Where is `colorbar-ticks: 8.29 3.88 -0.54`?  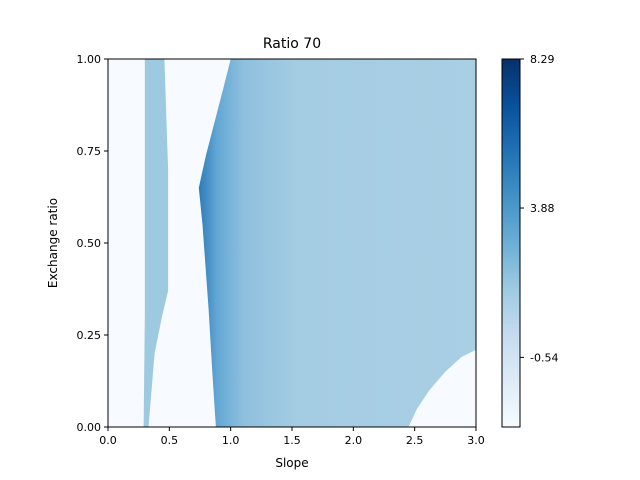 colorbar-ticks: 8.29 3.88 -0.54 is located at coordinates (539, 208).